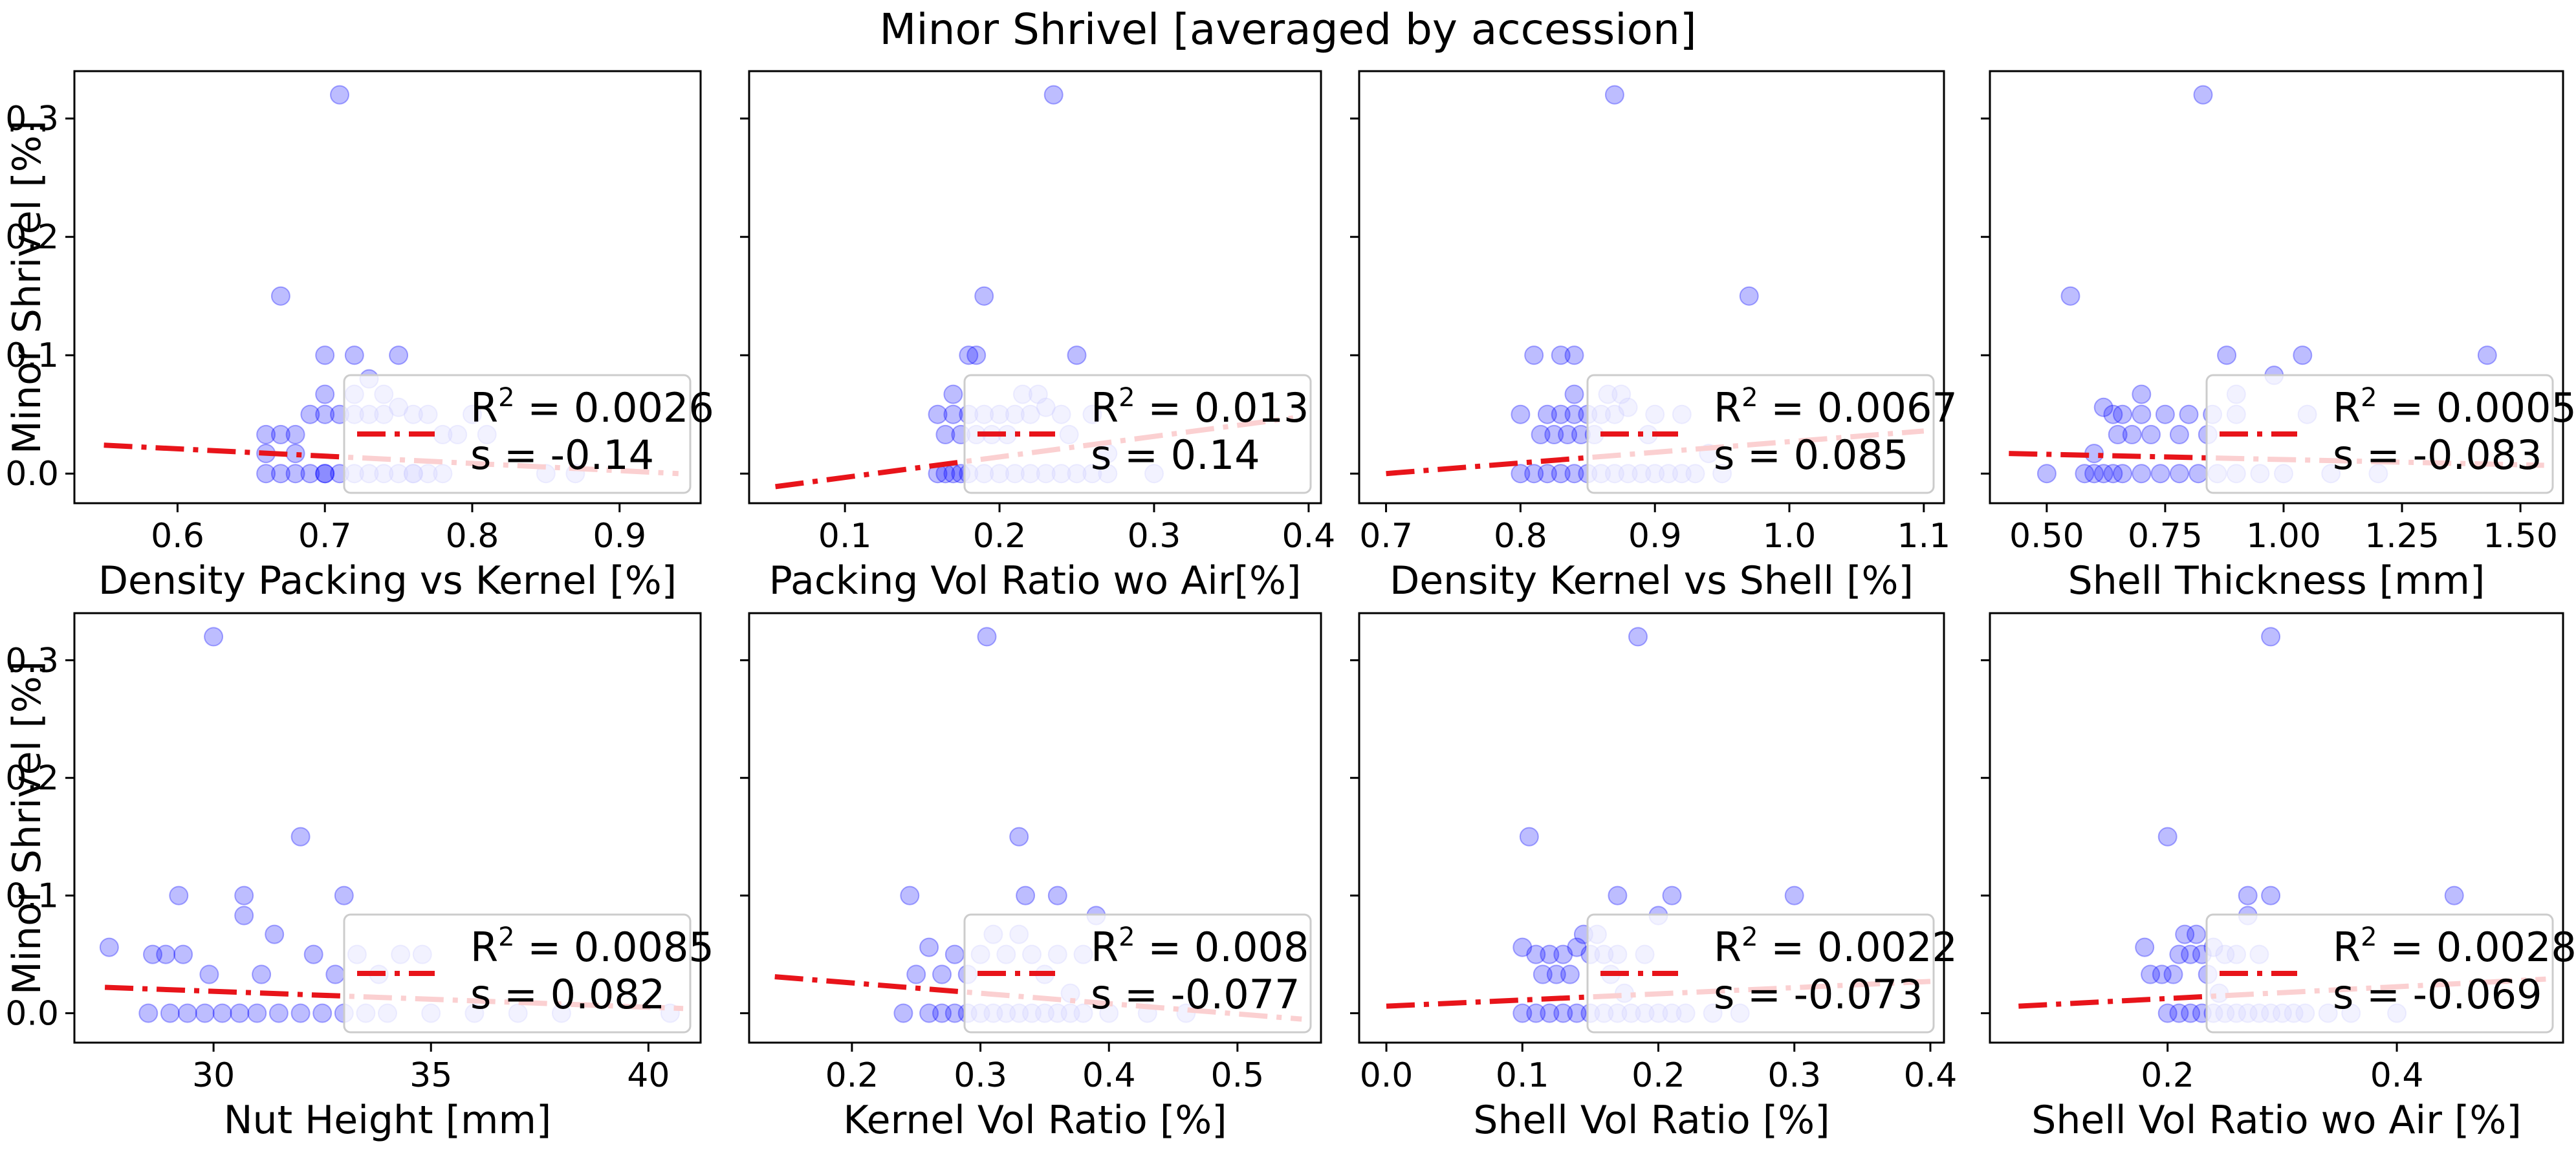  I want to click on x-tick-label: 0.50, so click(2046, 537).